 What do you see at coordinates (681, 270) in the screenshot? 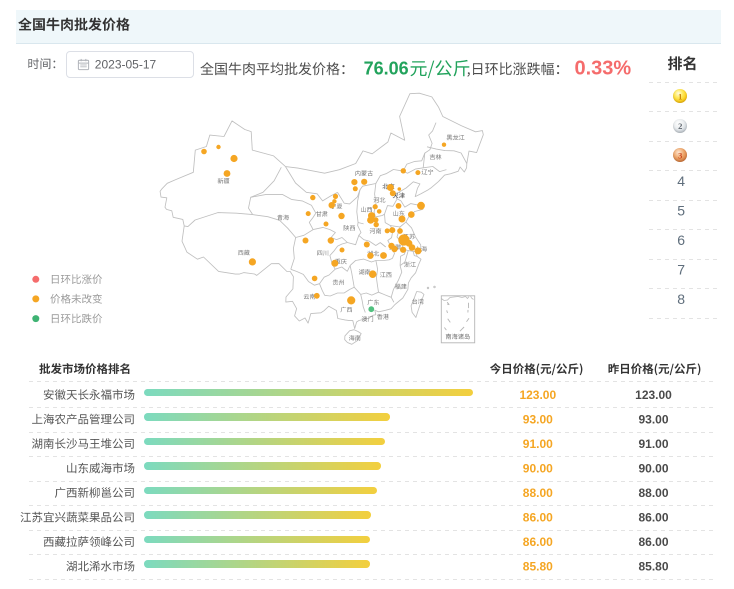
I see `svg-text: 7` at bounding box center [681, 270].